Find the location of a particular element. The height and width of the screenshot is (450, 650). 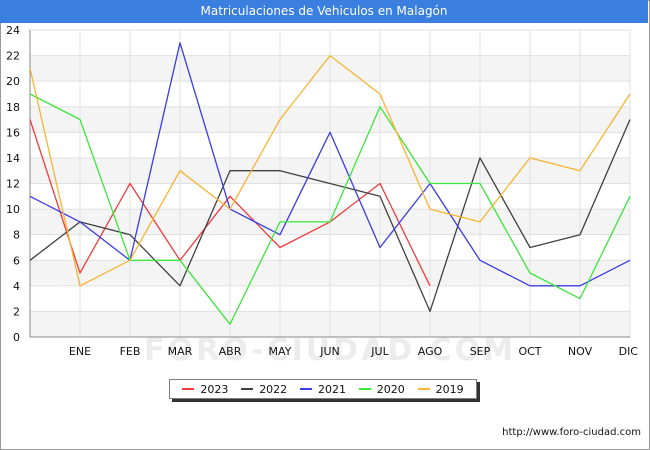

legend-item-2021: 2021 is located at coordinates (322, 389).